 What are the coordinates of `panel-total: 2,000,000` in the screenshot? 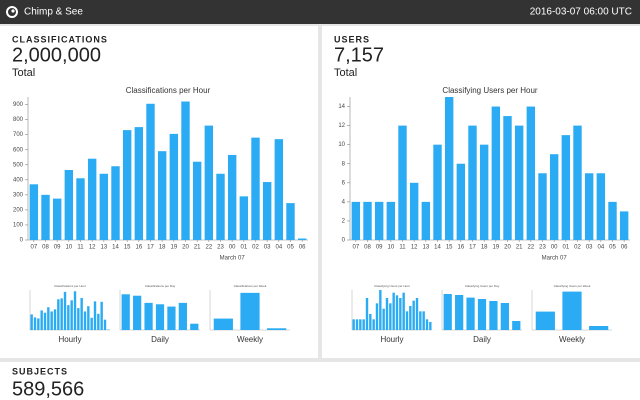 It's located at (56, 55).